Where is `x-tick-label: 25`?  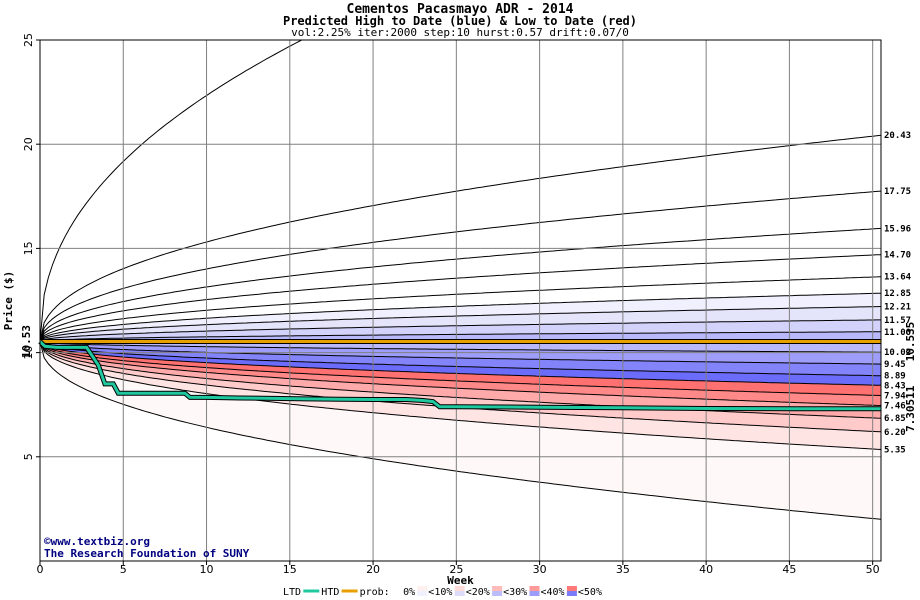 x-tick-label: 25 is located at coordinates (456, 569).